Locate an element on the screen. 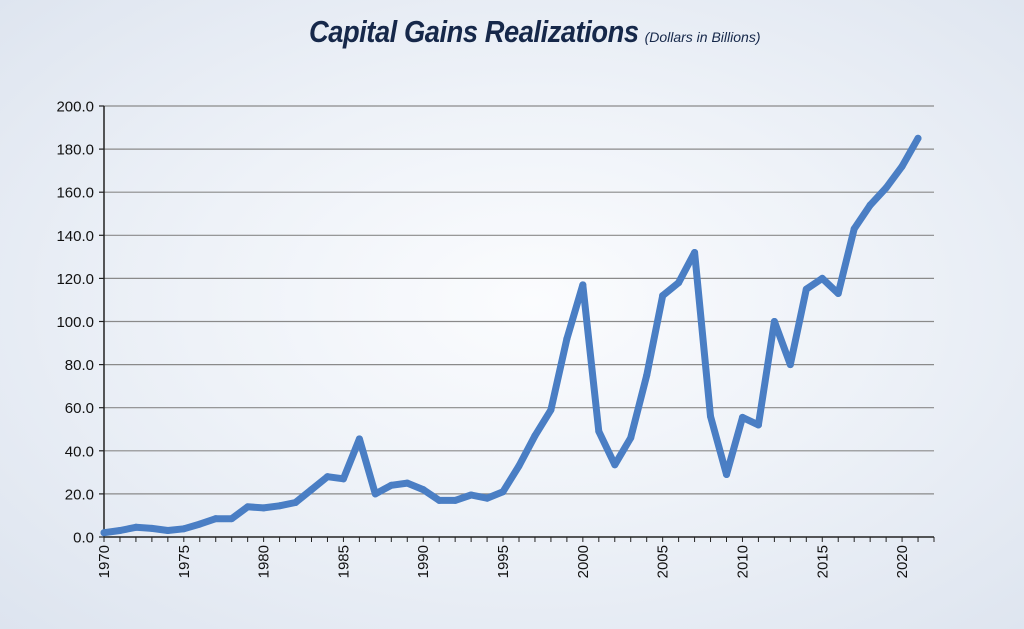 This screenshot has height=629, width=1024. y-tick-label: 80.0 is located at coordinates (79, 365).